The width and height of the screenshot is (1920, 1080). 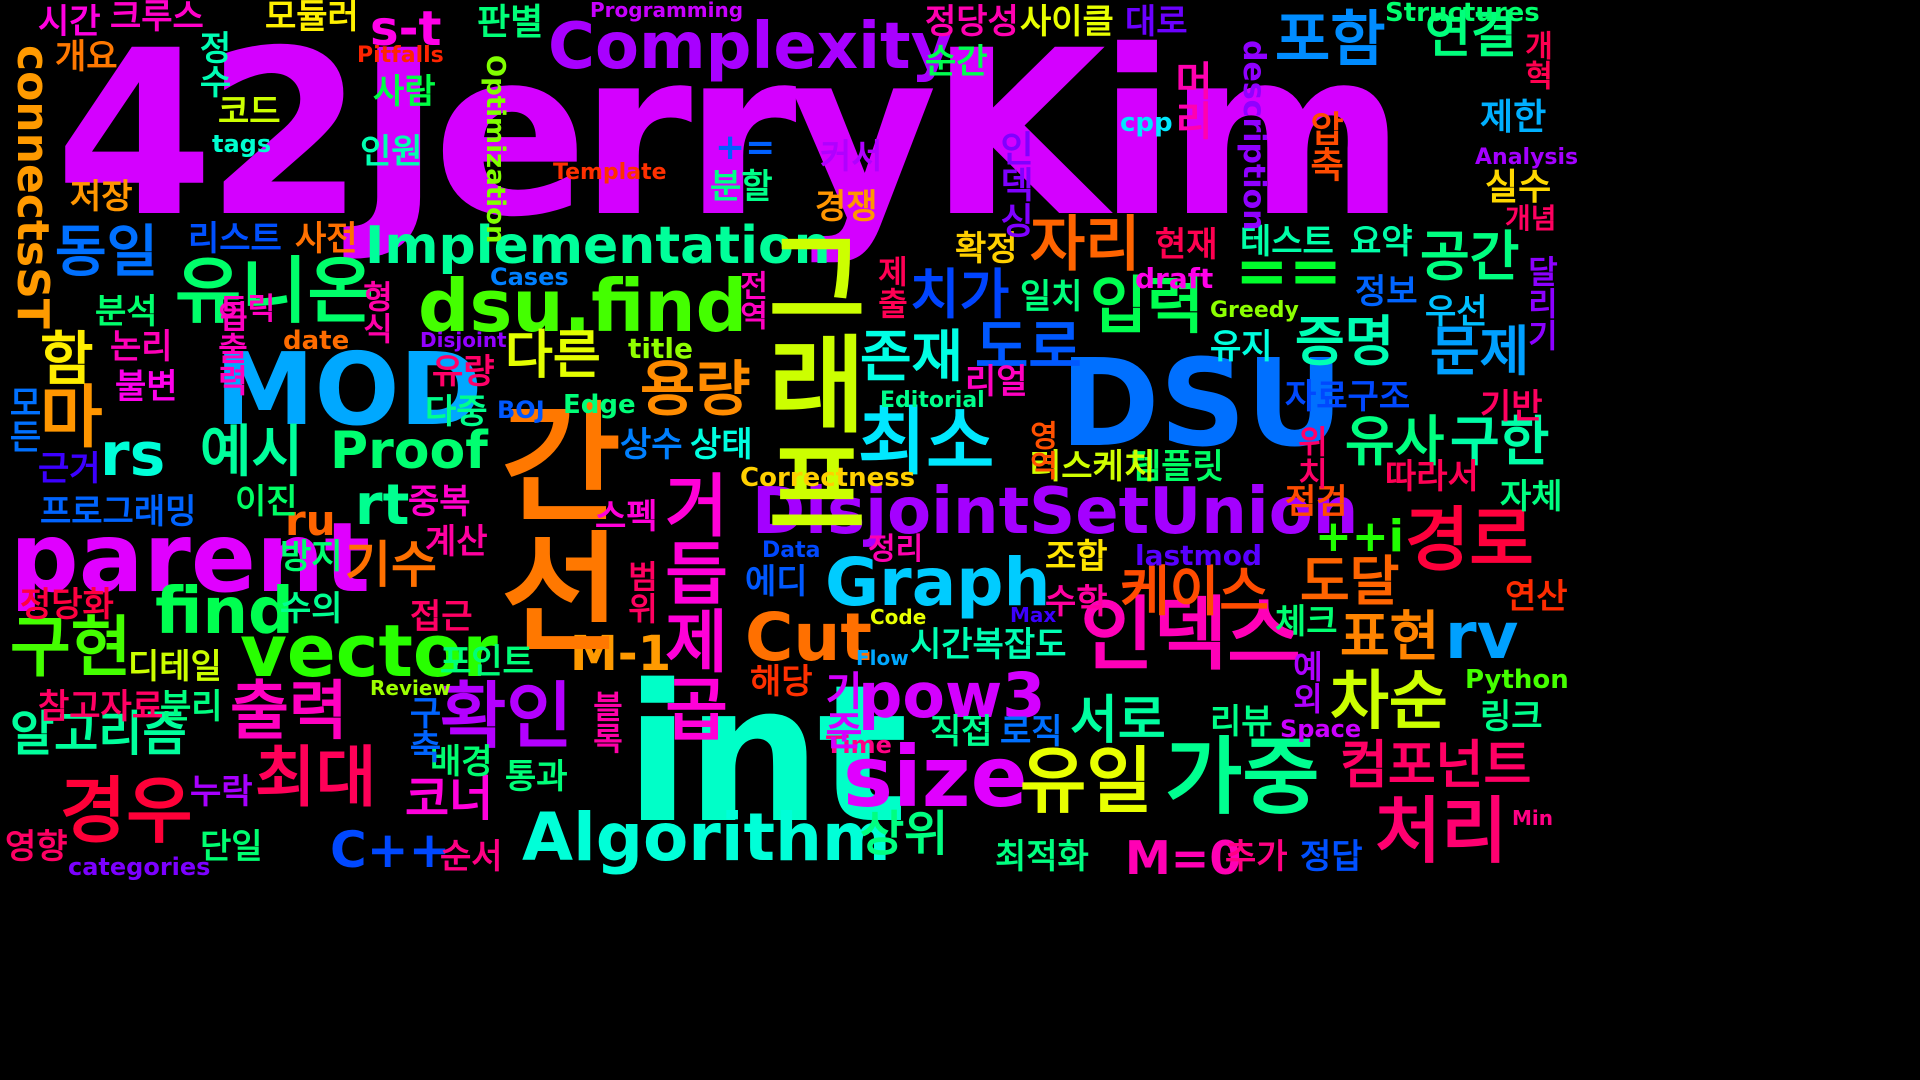 I want to click on word-const: 상수, so click(x=651, y=445).